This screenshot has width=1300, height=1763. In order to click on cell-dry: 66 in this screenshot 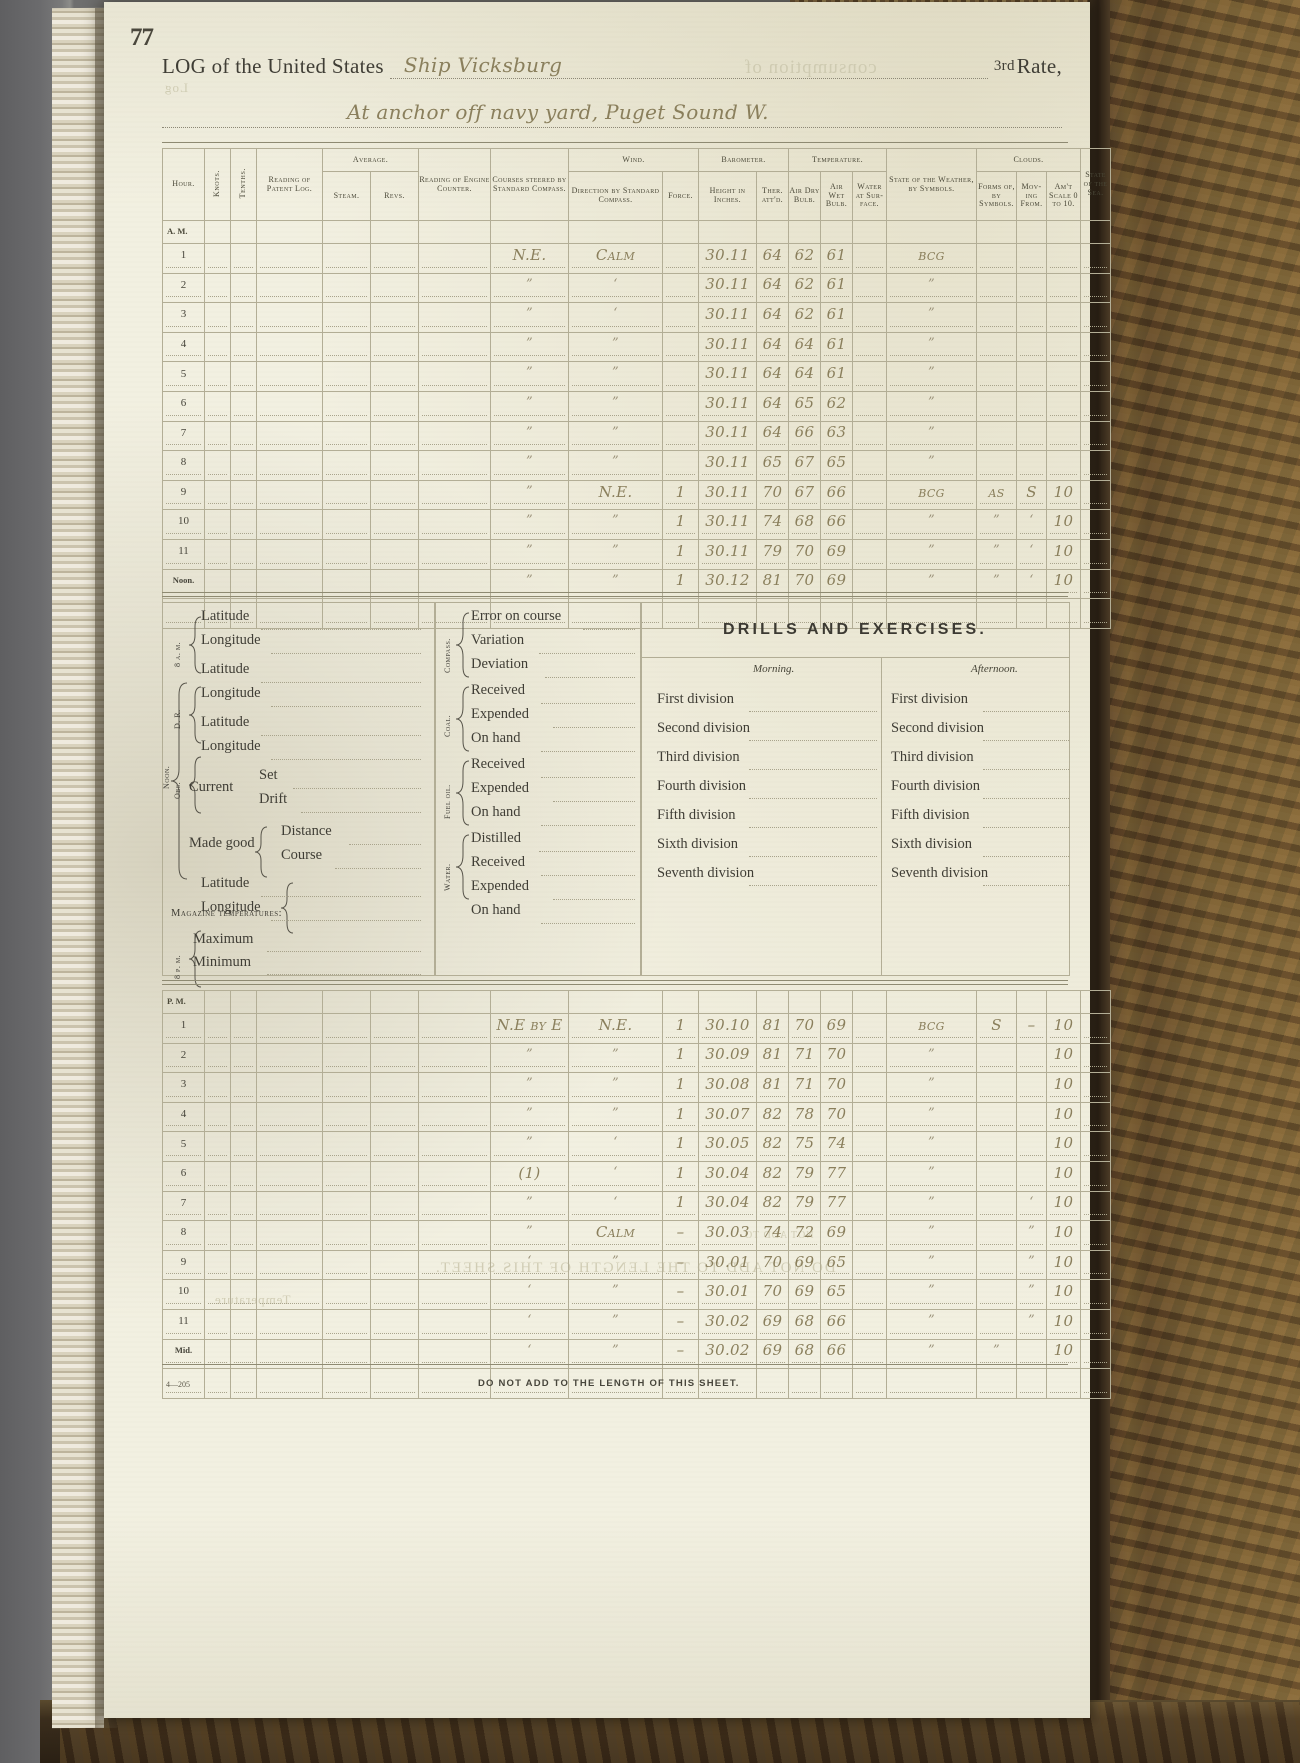, I will do `click(804, 436)`.